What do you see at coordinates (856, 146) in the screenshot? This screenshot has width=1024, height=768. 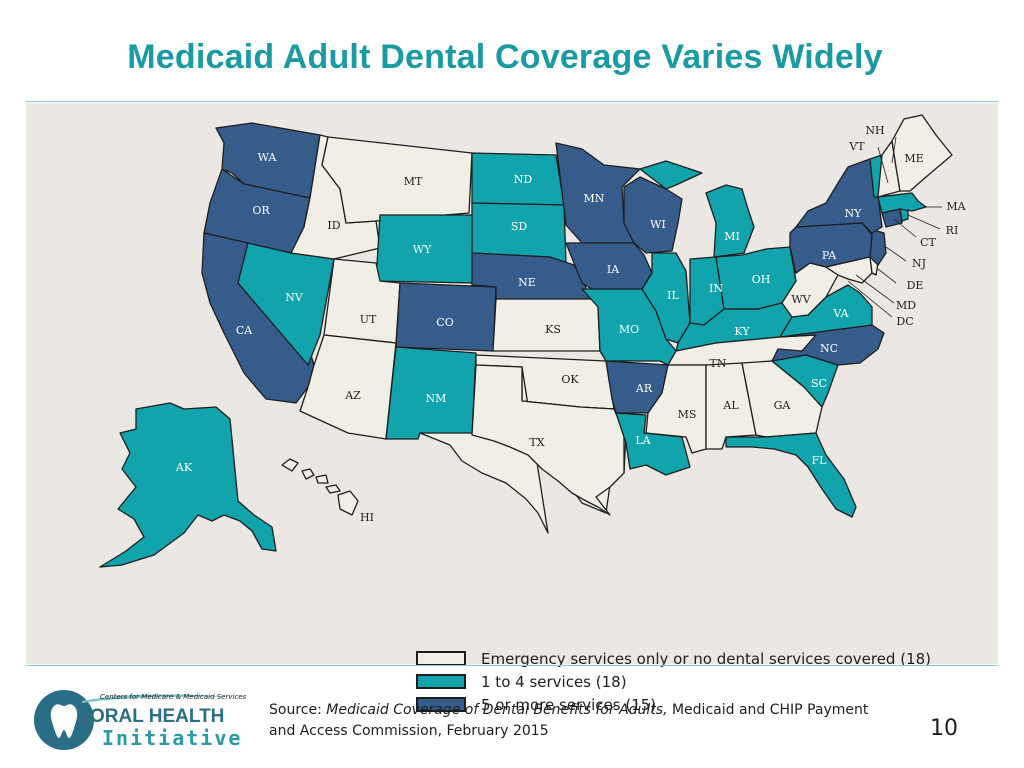 I see `state-label-VT: VT` at bounding box center [856, 146].